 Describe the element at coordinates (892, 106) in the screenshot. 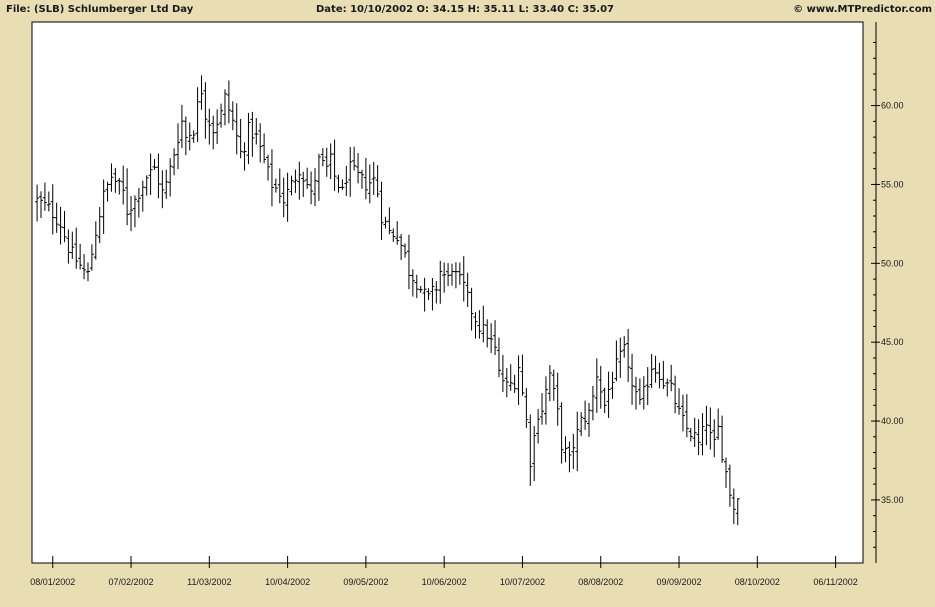

I see `y-tick-label: 60.00` at that location.